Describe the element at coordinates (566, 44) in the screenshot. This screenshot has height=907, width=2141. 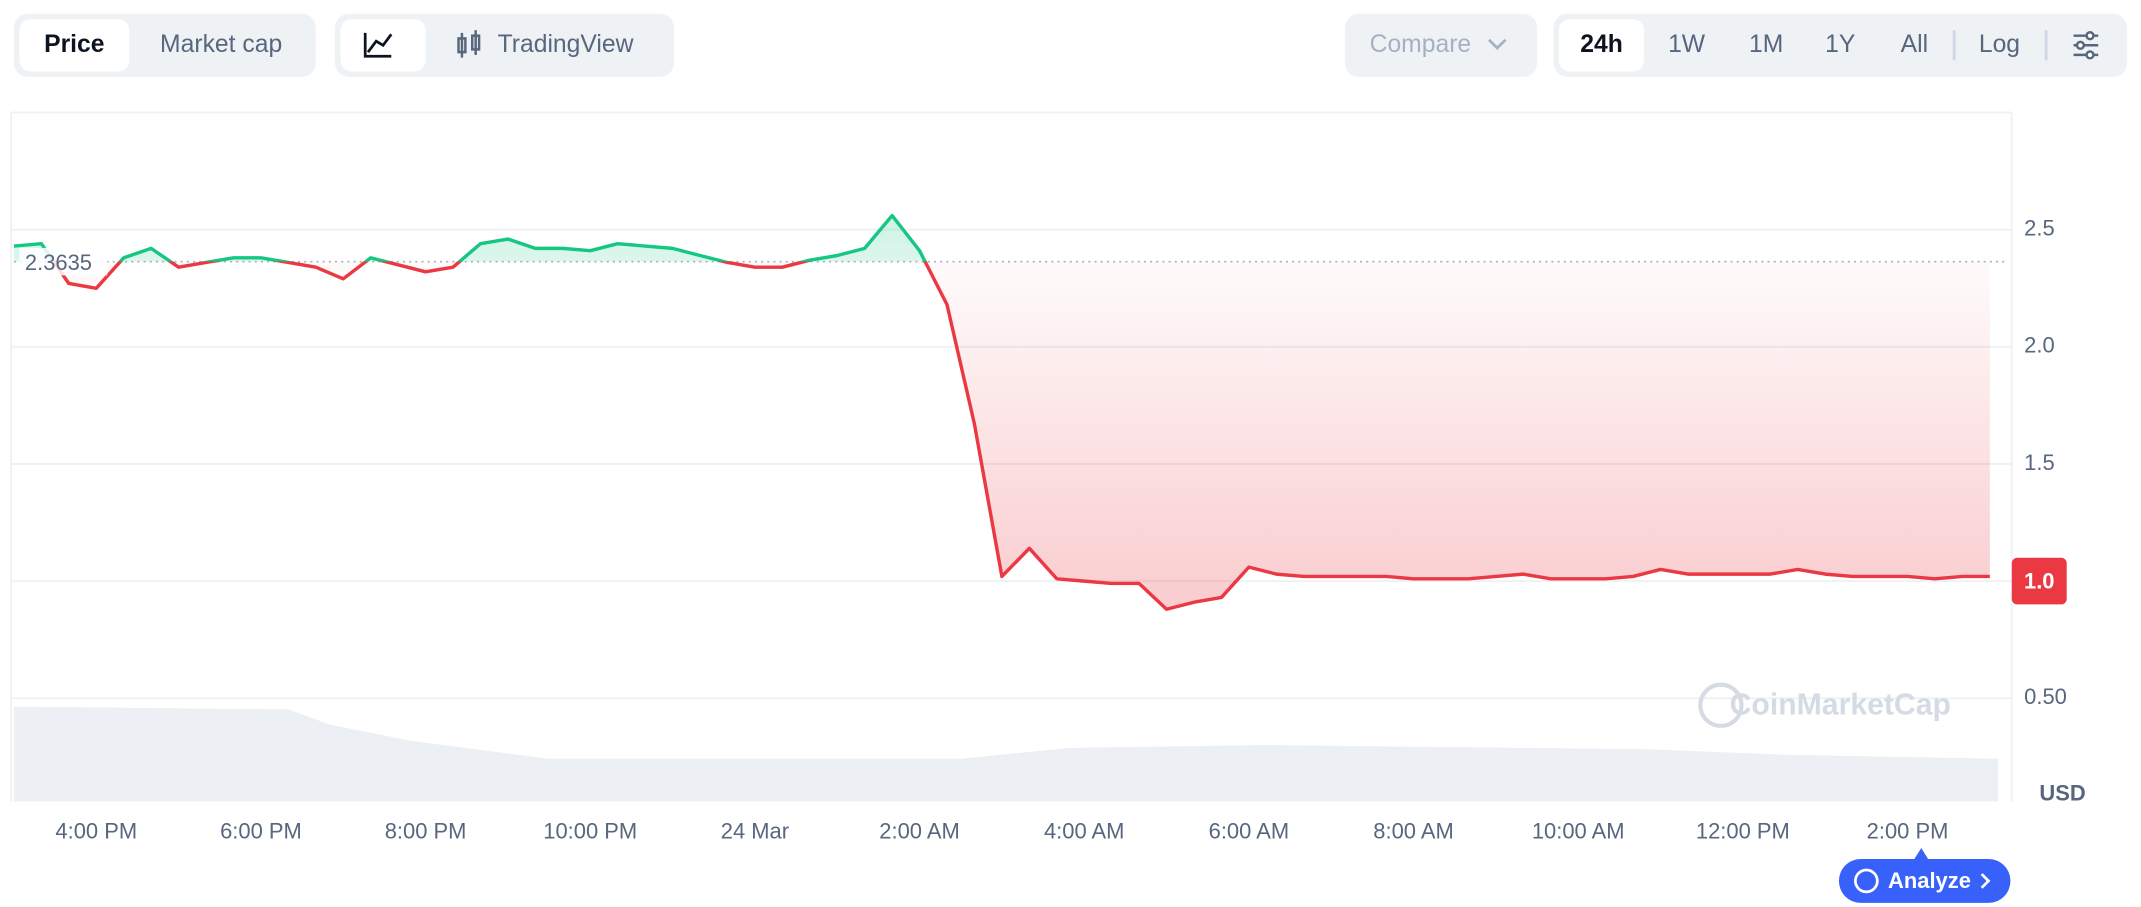
I see `trading-view-button: TradingView` at that location.